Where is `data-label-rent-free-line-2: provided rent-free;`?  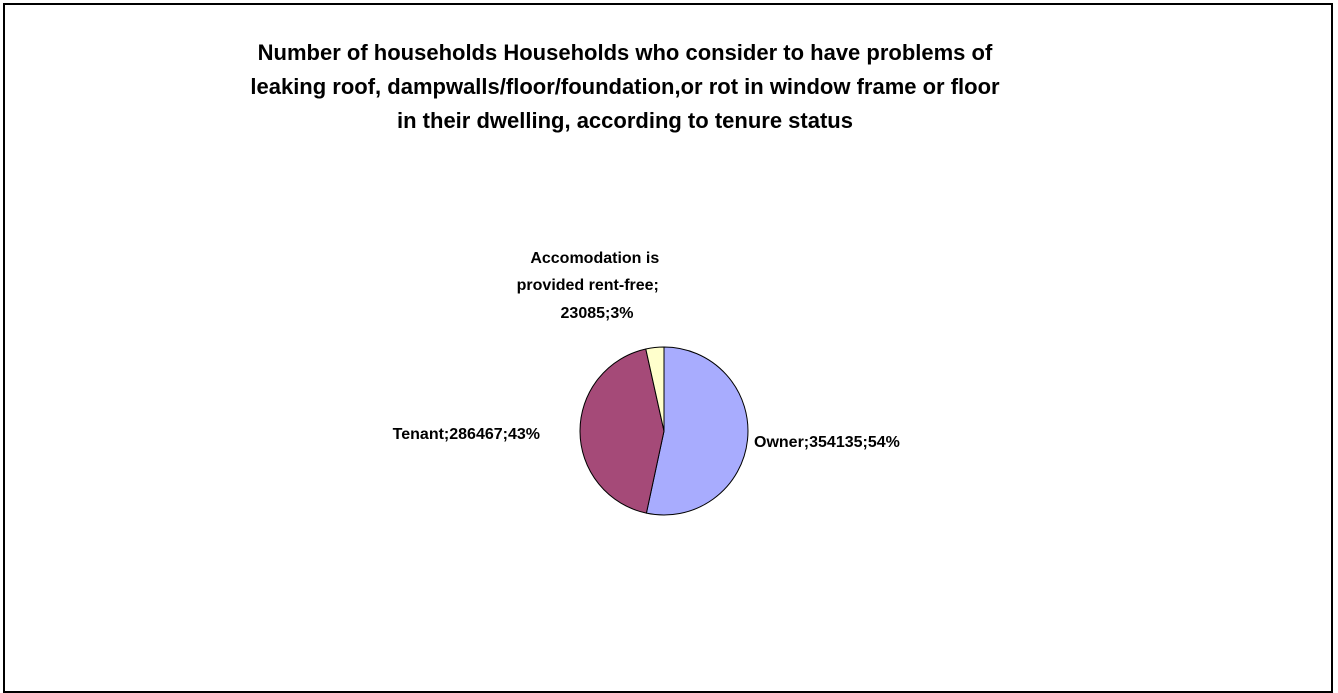
data-label-rent-free-line-2: provided rent-free; is located at coordinates (588, 285).